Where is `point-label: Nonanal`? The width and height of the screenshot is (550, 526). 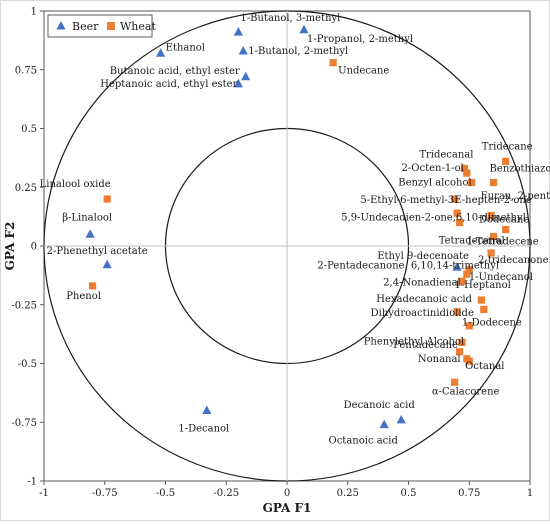 point-label: Nonanal is located at coordinates (439, 359).